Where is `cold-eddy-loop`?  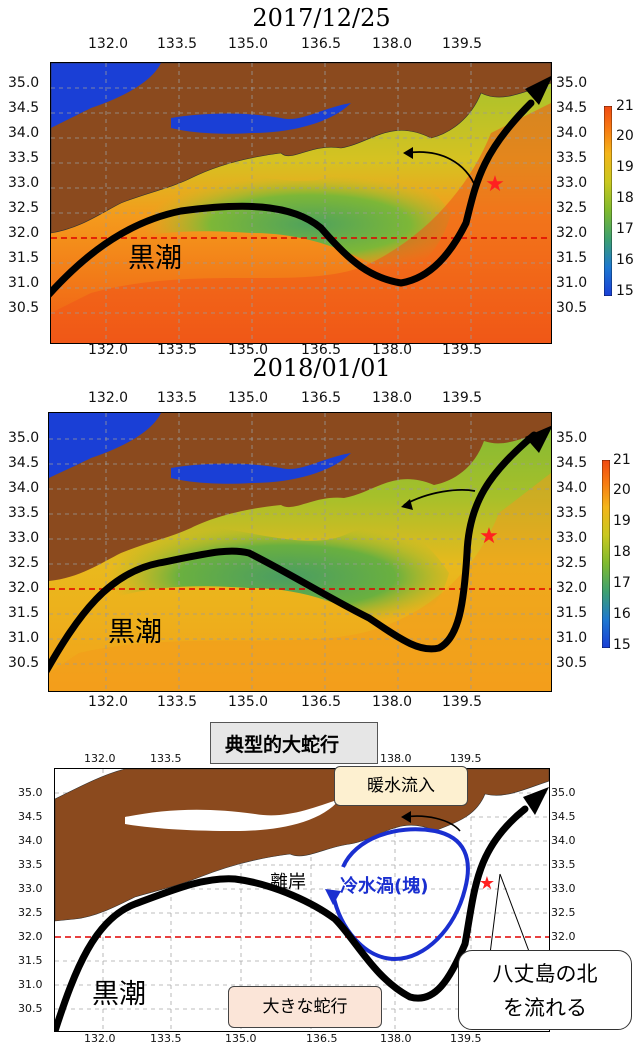 cold-eddy-loop is located at coordinates (400, 894).